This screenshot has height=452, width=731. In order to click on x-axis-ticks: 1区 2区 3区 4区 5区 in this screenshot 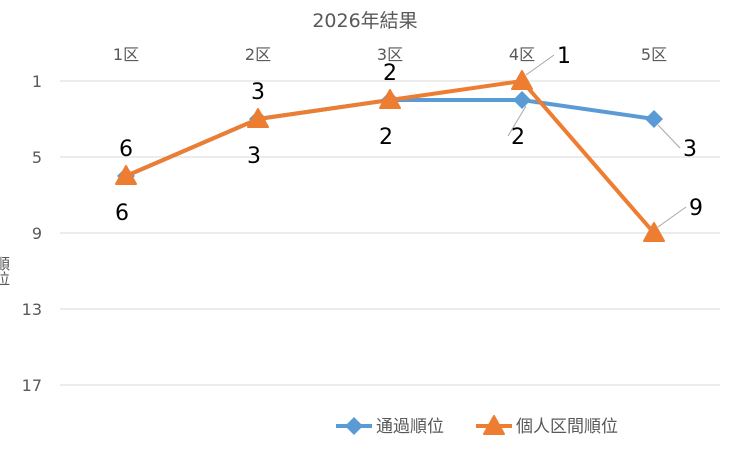, I will do `click(390, 54)`.